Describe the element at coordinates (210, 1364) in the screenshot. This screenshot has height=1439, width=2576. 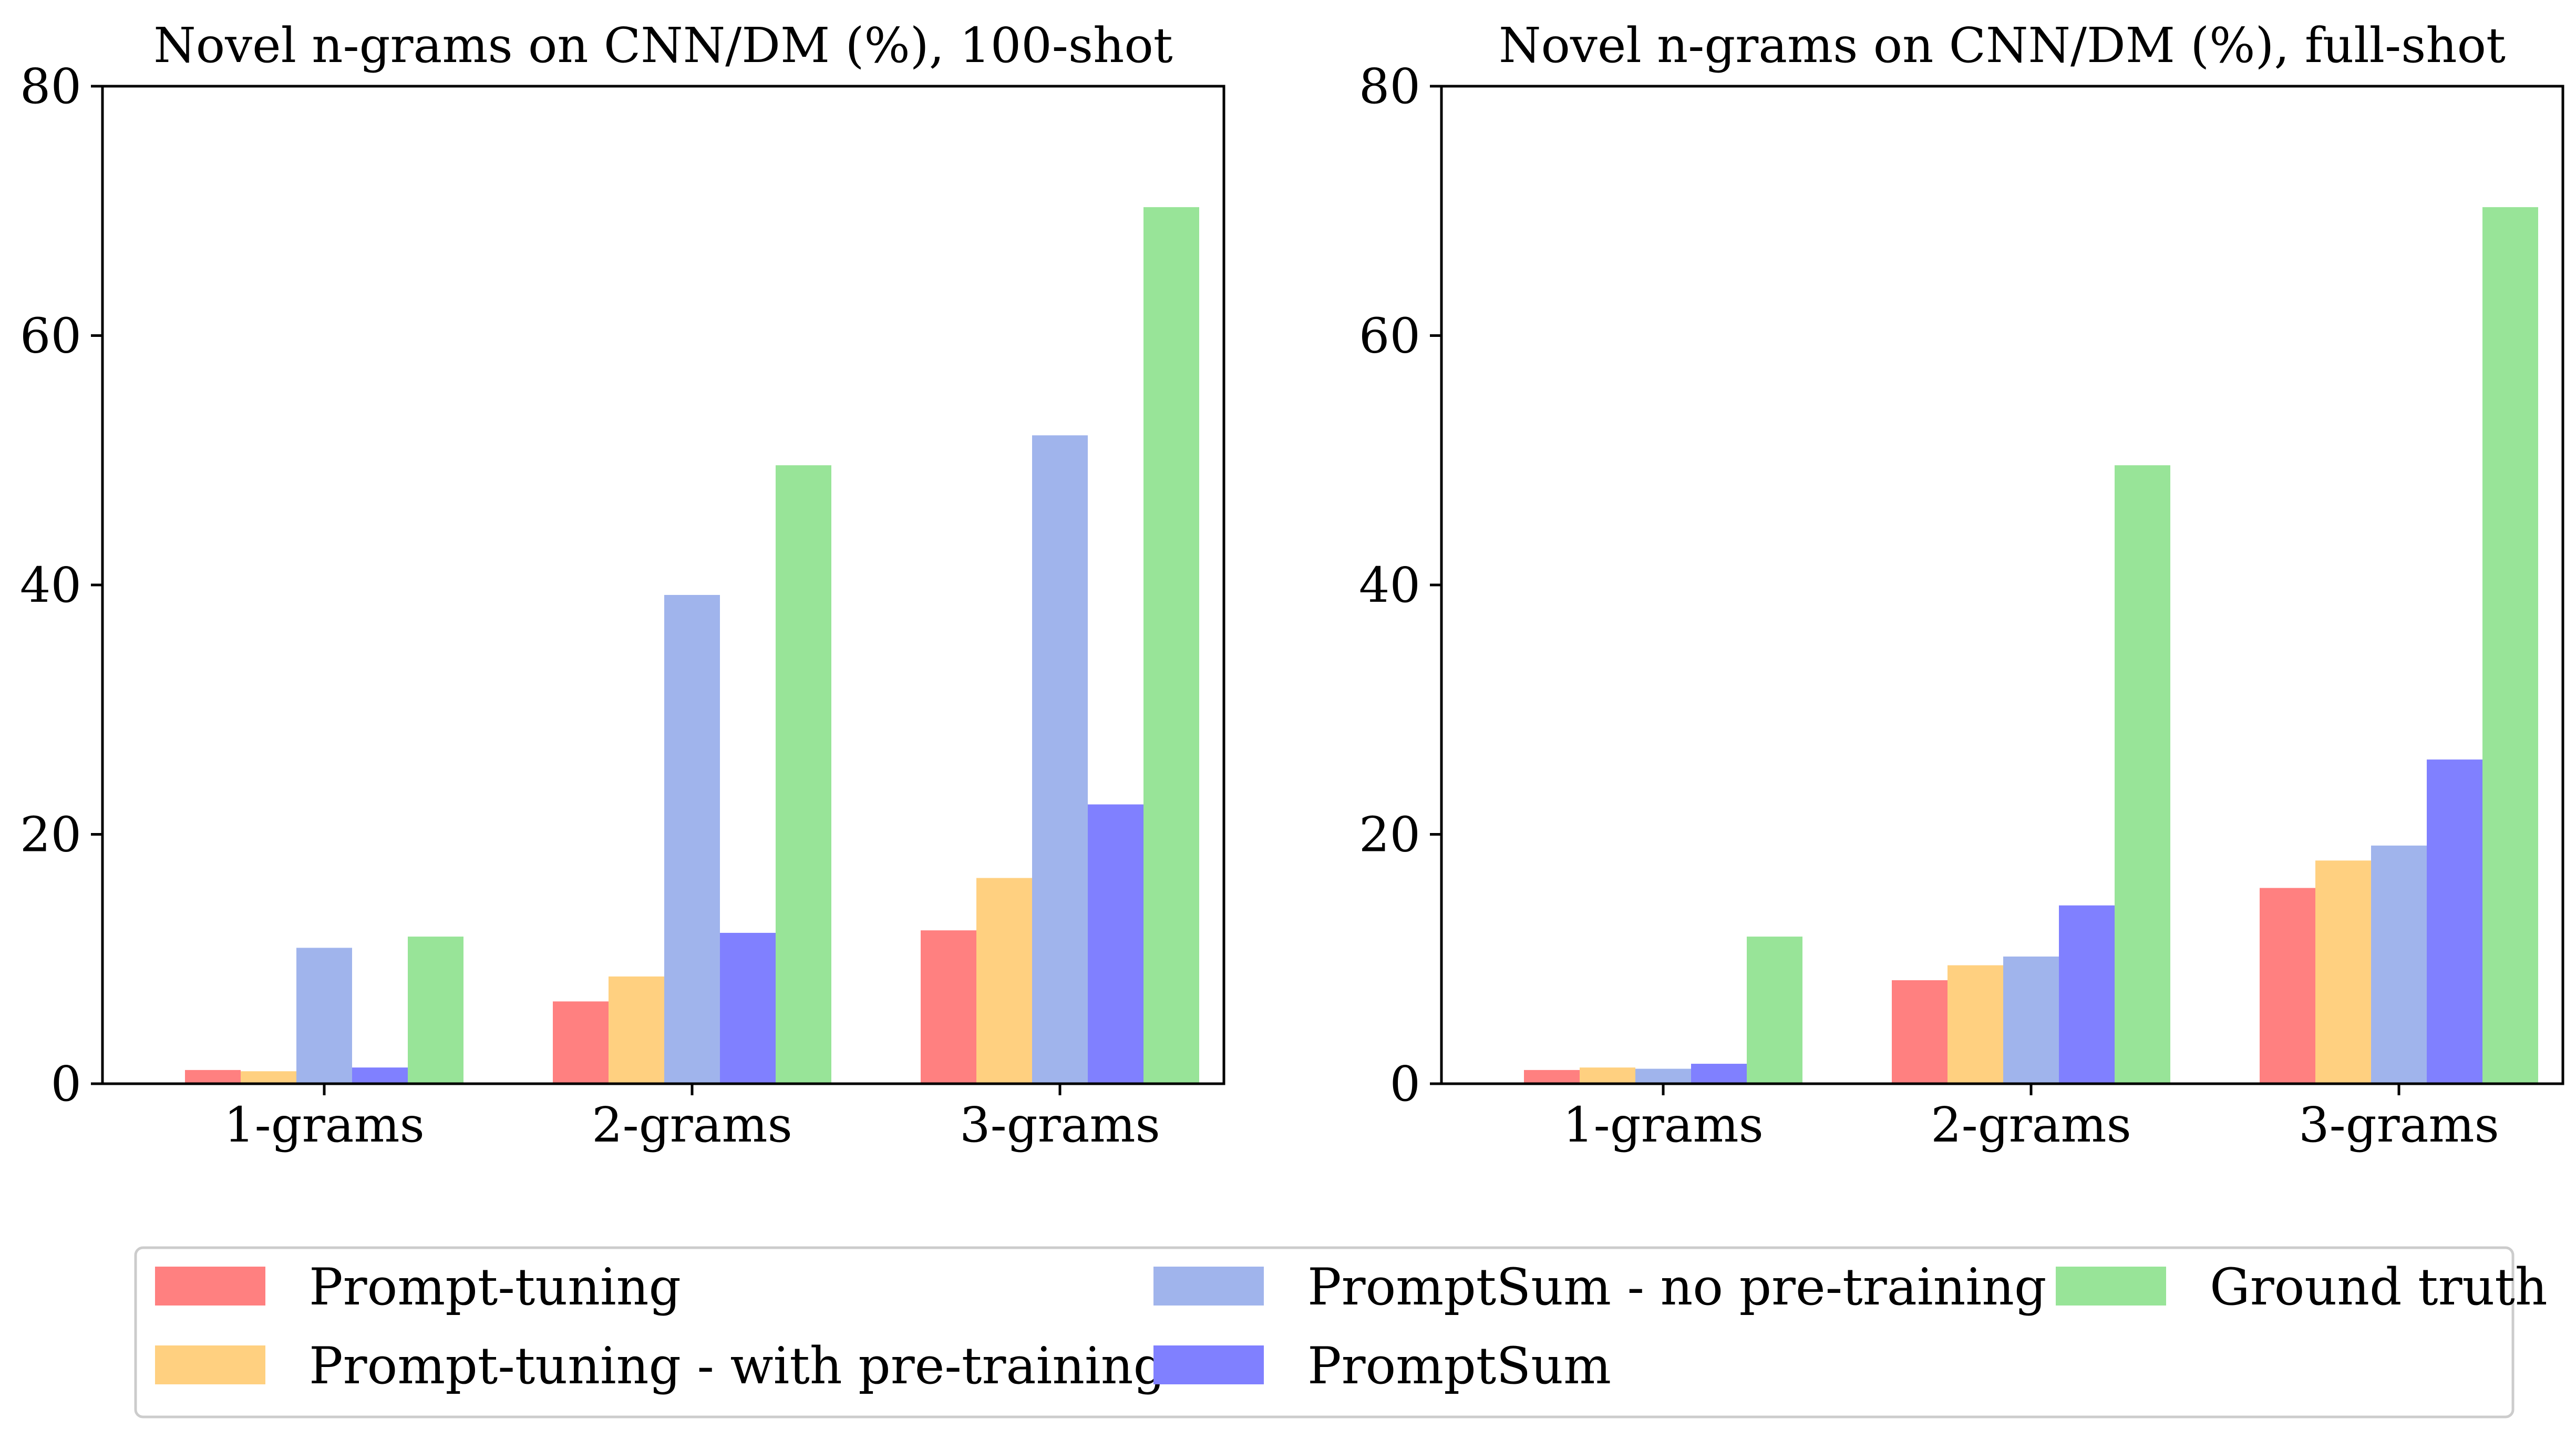
I see `legend-swatch-prompt-tuning-pretraining` at that location.